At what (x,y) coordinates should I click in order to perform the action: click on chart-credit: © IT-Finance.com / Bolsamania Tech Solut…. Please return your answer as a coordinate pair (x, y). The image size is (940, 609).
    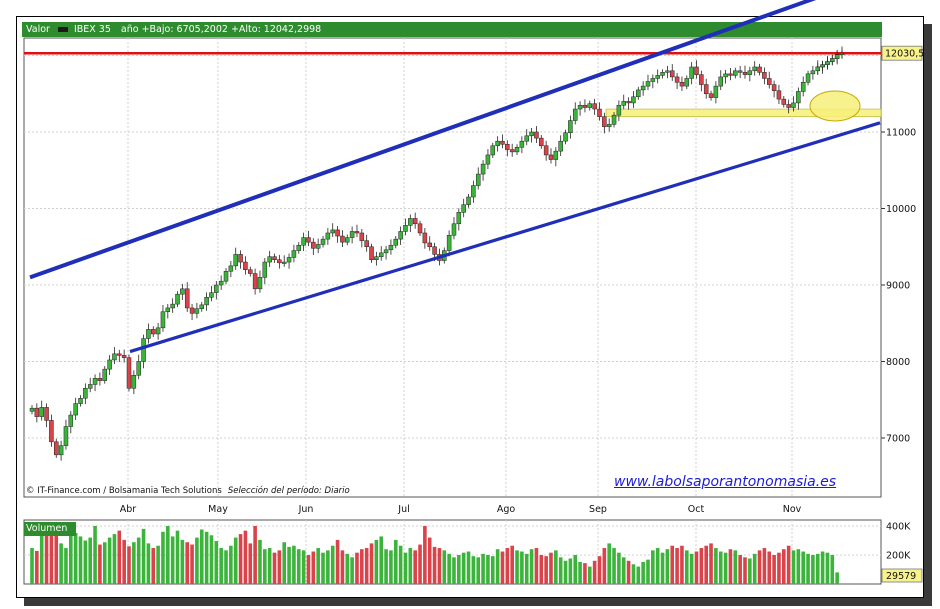
    Looking at the image, I should click on (188, 491).